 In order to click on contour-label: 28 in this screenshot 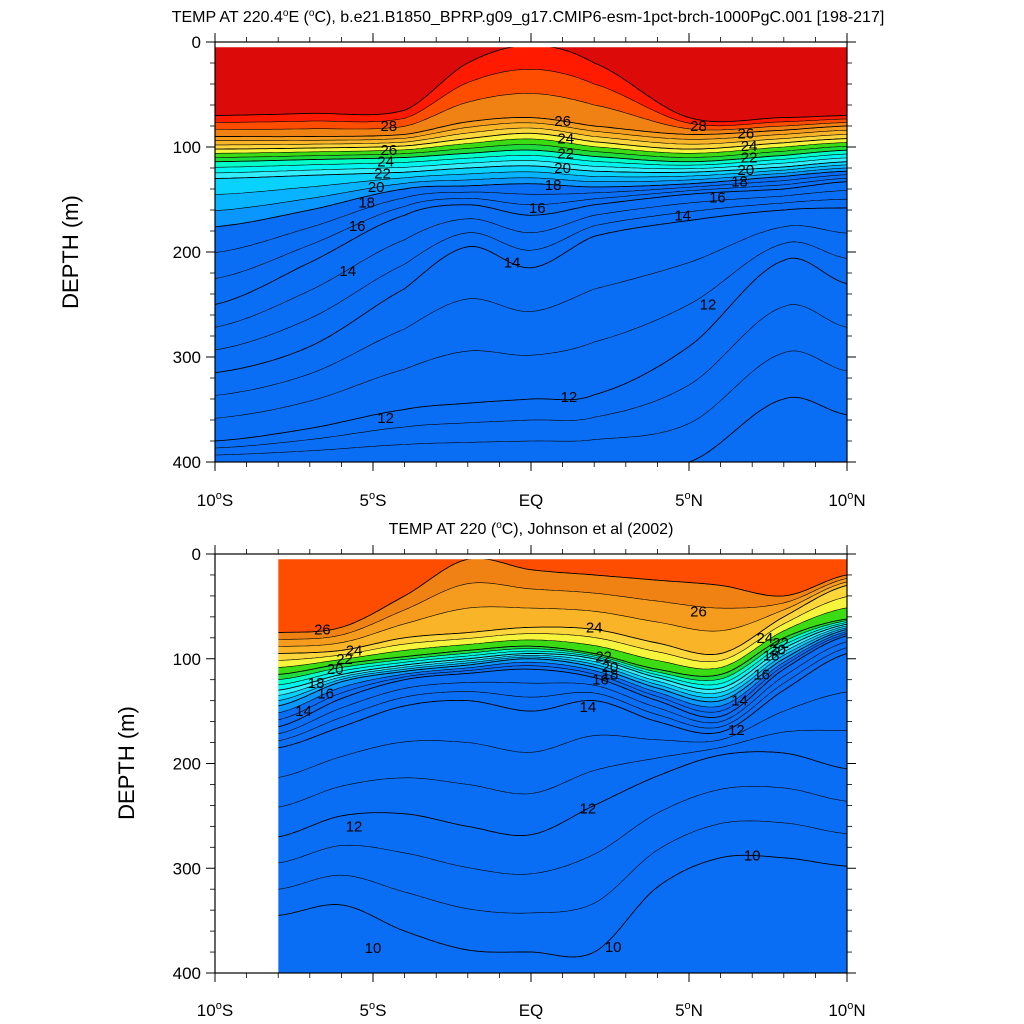, I will do `click(698, 126)`.